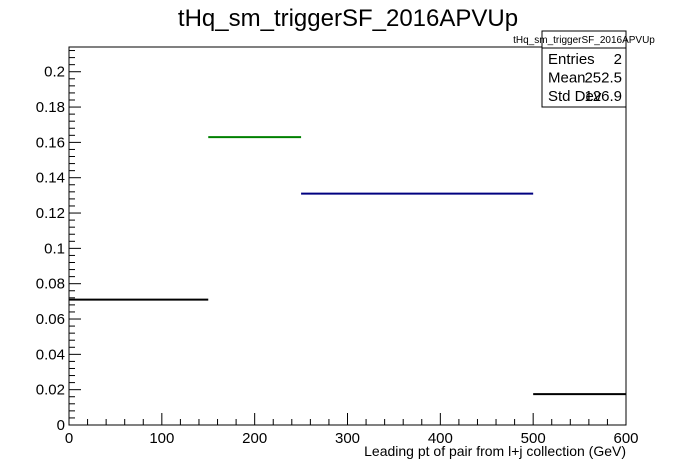 Image resolution: width=696 pixels, height=472 pixels. What do you see at coordinates (54, 72) in the screenshot?
I see `y-tick-label: 0.2` at bounding box center [54, 72].